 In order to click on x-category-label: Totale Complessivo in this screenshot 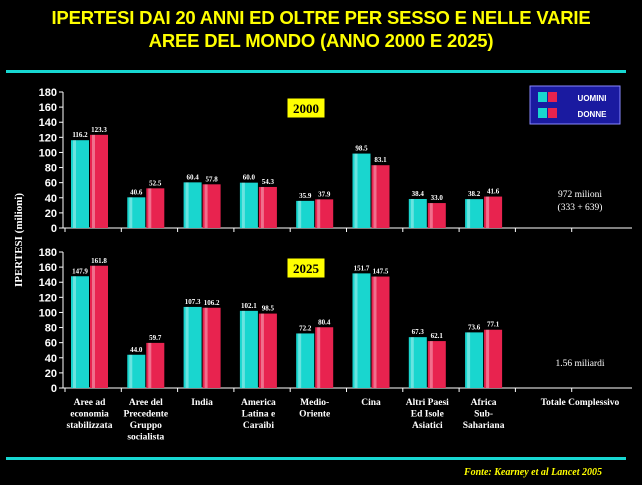, I will do `click(580, 403)`.